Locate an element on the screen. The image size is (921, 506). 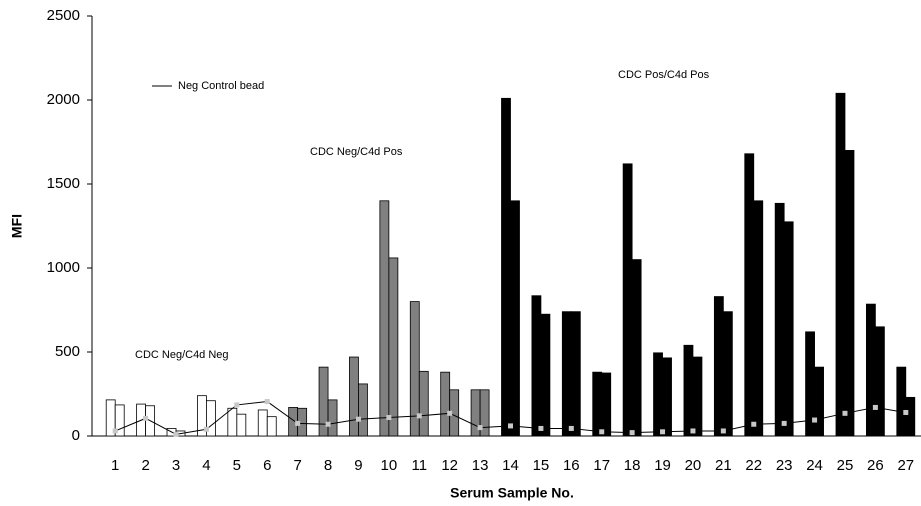
x-tick-label: 27 is located at coordinates (905, 465).